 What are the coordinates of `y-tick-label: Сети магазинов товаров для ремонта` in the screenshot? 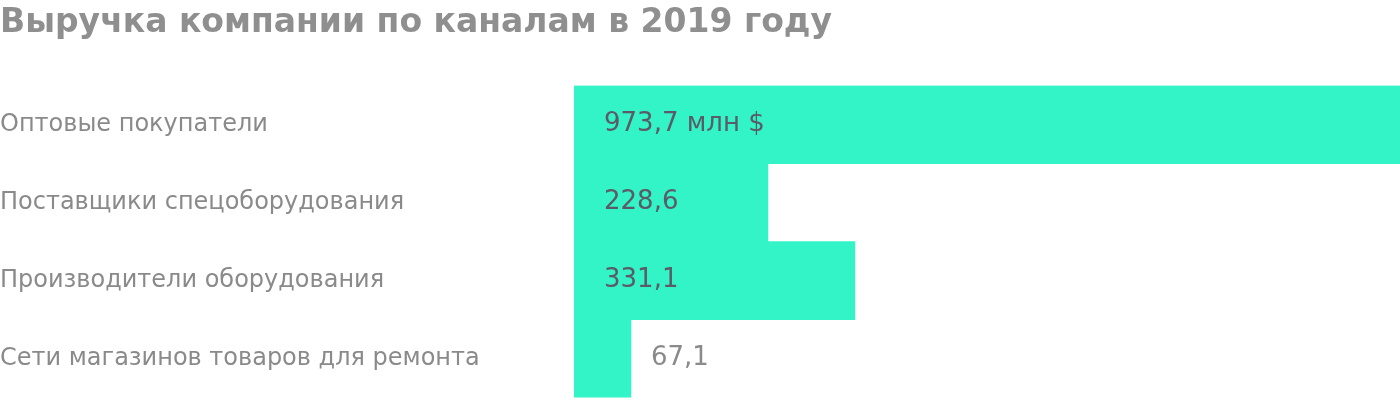 It's located at (240, 356).